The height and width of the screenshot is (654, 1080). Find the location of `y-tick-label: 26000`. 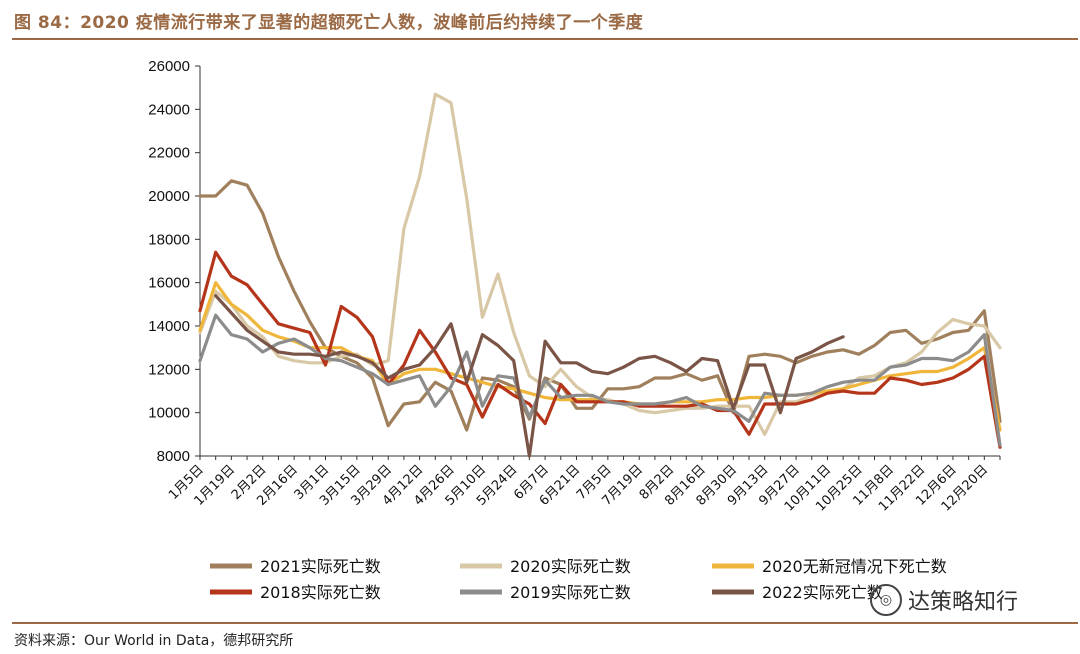

y-tick-label: 26000 is located at coordinates (169, 66).